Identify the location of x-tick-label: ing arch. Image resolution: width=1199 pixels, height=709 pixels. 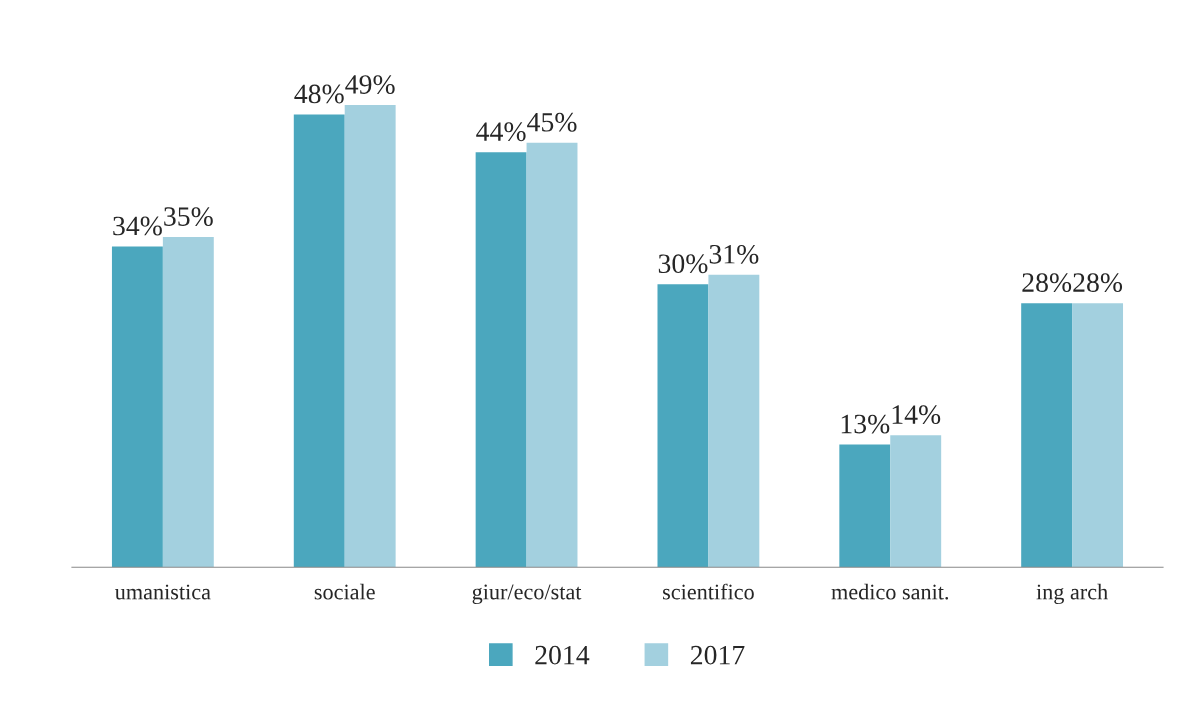
(1072, 594).